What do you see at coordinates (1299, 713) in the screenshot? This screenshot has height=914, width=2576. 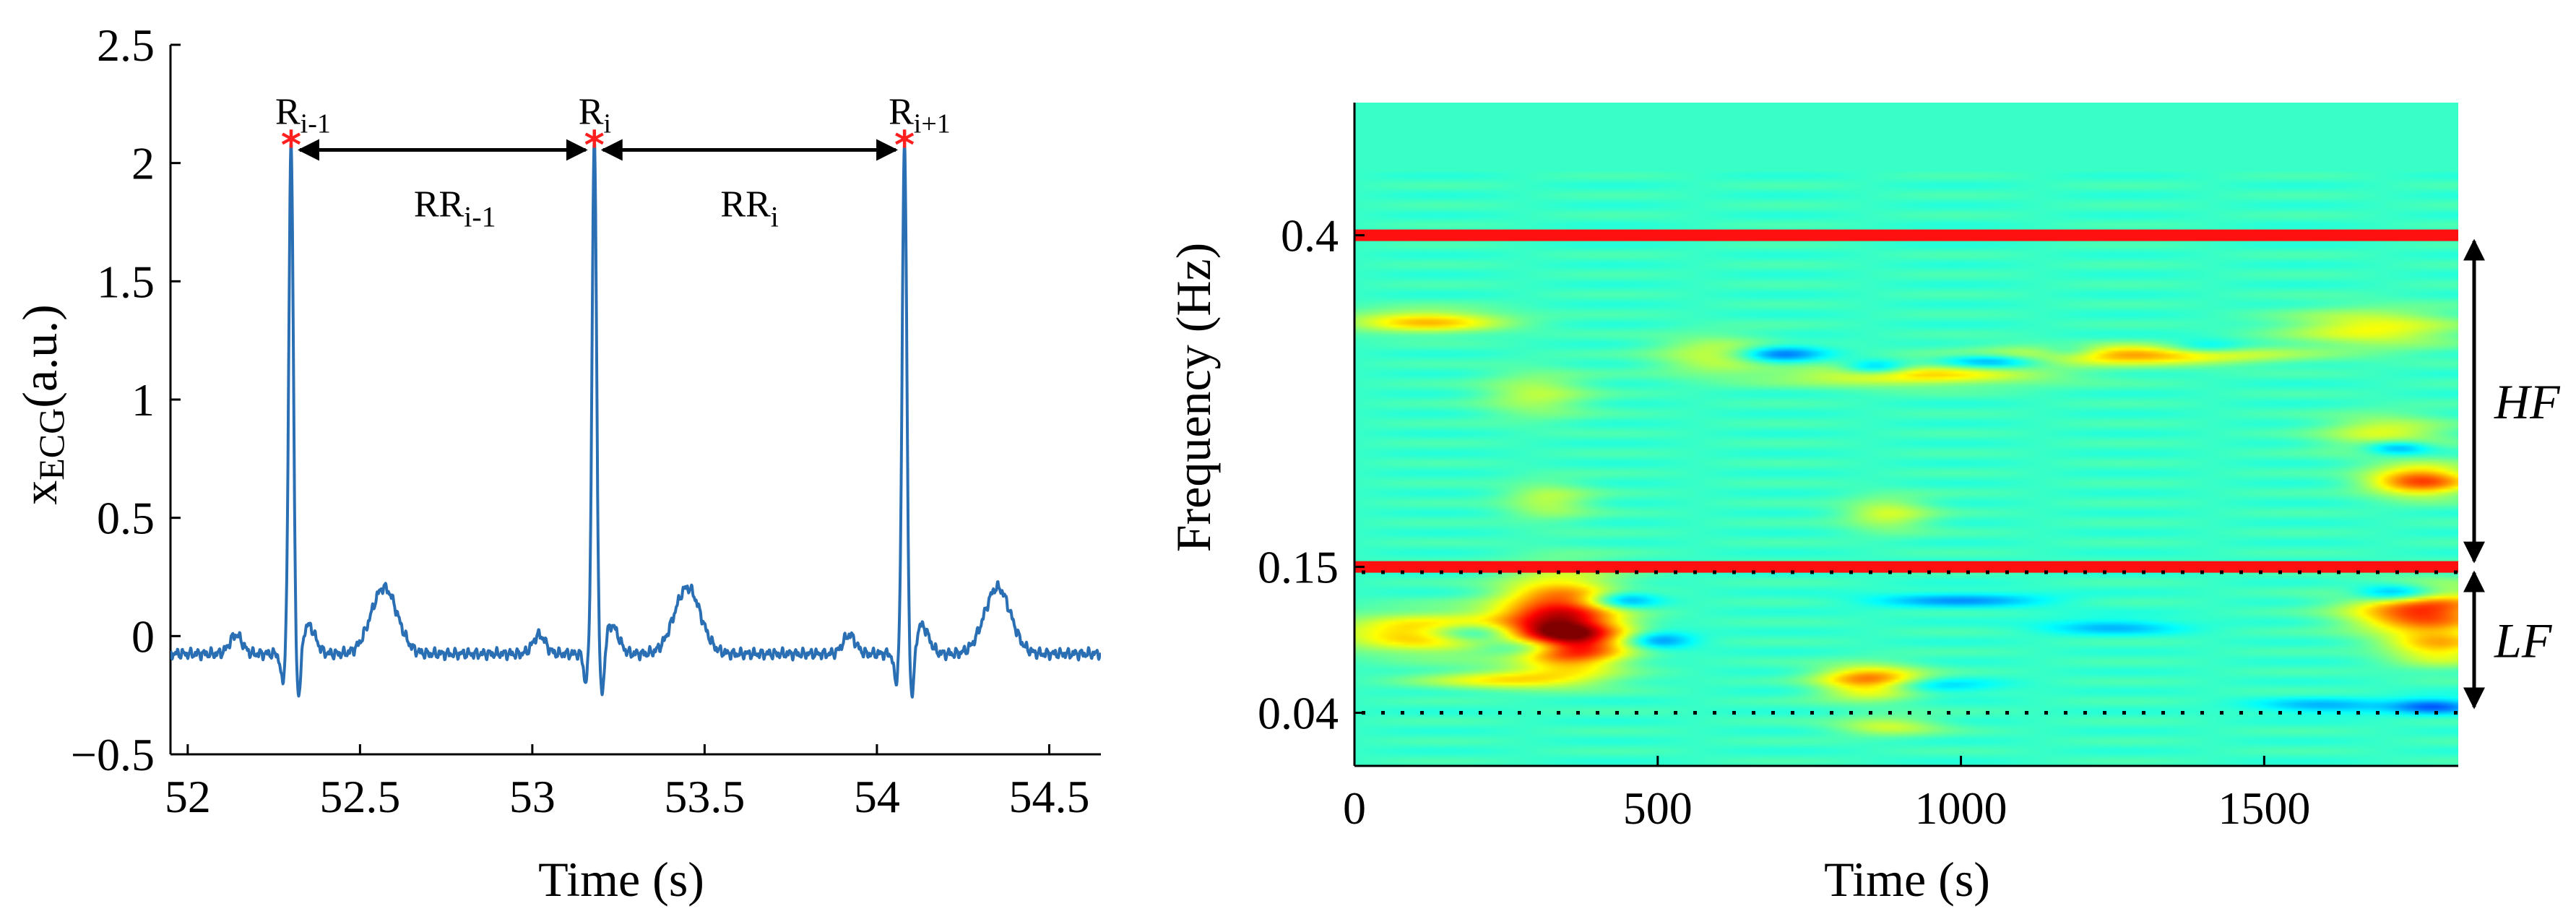 I see `tf-y-tick-label: 0.04` at bounding box center [1299, 713].